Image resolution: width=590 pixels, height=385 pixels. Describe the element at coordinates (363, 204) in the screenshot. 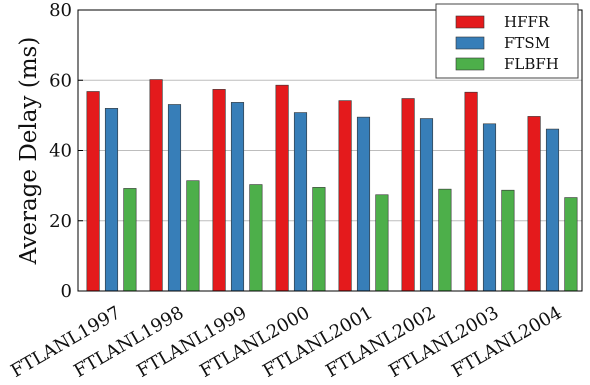

I see `bar-ftsm-ftlanl2001` at that location.